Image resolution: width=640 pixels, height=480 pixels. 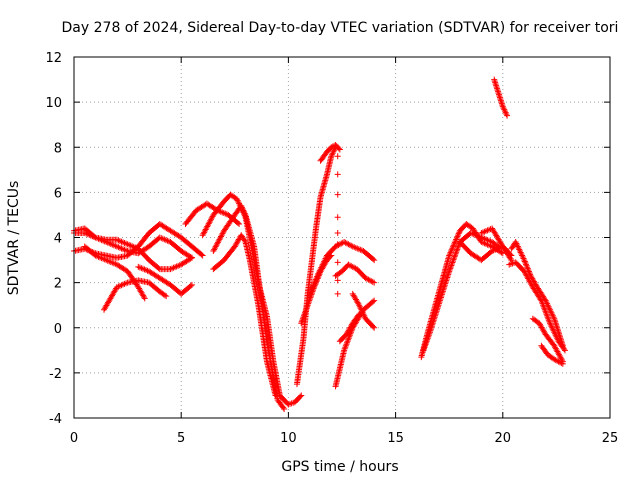 I want to click on x-tick-label: 15, so click(x=395, y=438).